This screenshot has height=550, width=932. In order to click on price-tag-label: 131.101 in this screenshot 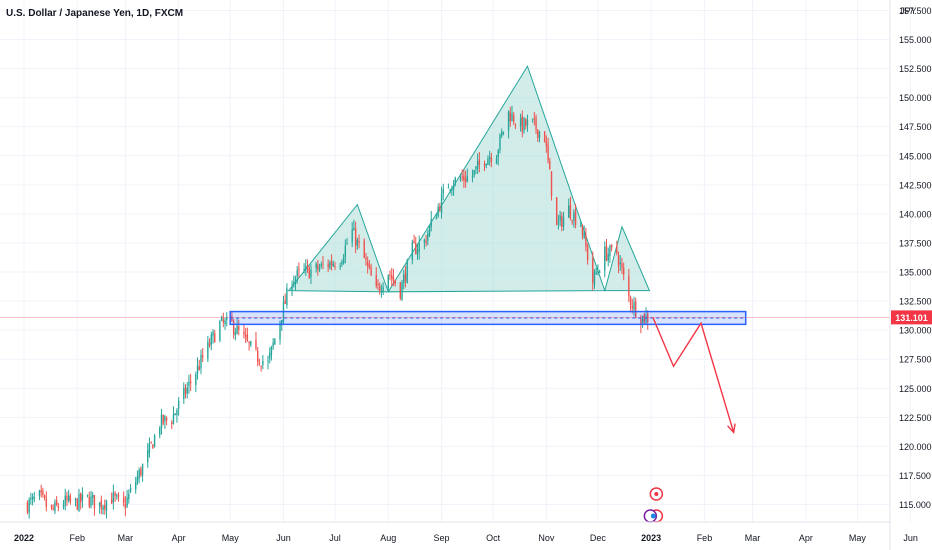, I will do `click(911, 318)`.